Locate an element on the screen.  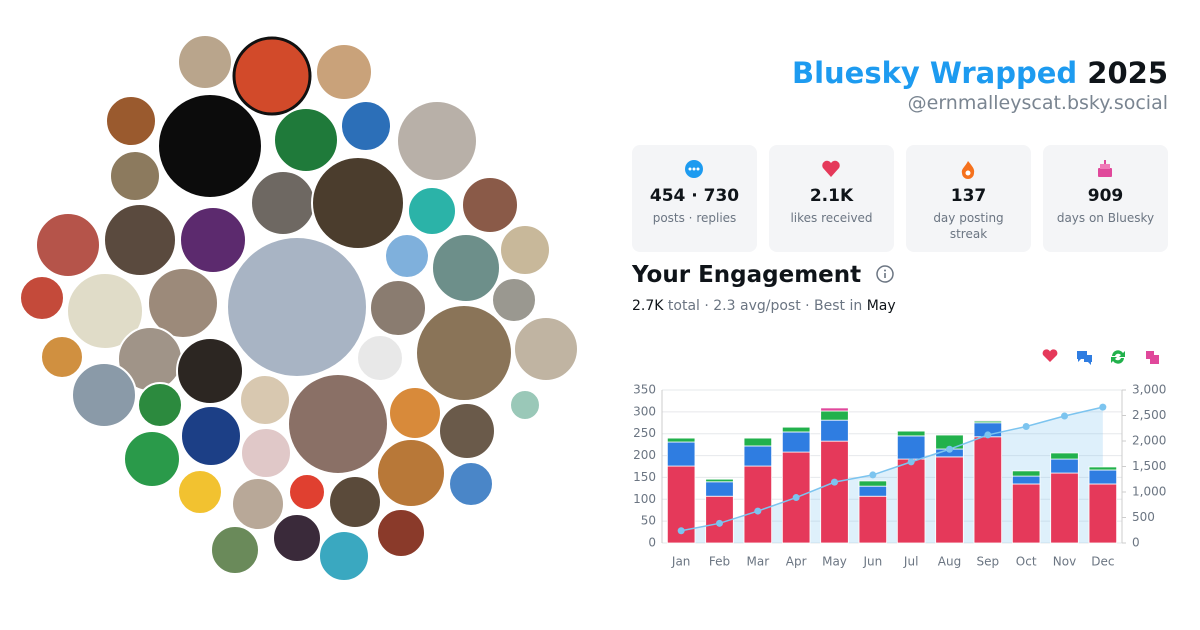
line is located at coordinates (892, 469).